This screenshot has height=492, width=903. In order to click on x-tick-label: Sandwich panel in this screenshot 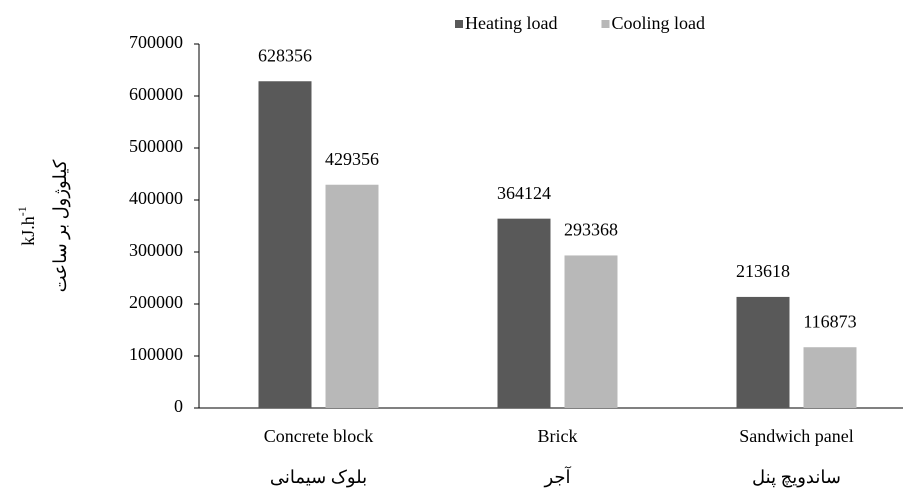, I will do `click(796, 436)`.